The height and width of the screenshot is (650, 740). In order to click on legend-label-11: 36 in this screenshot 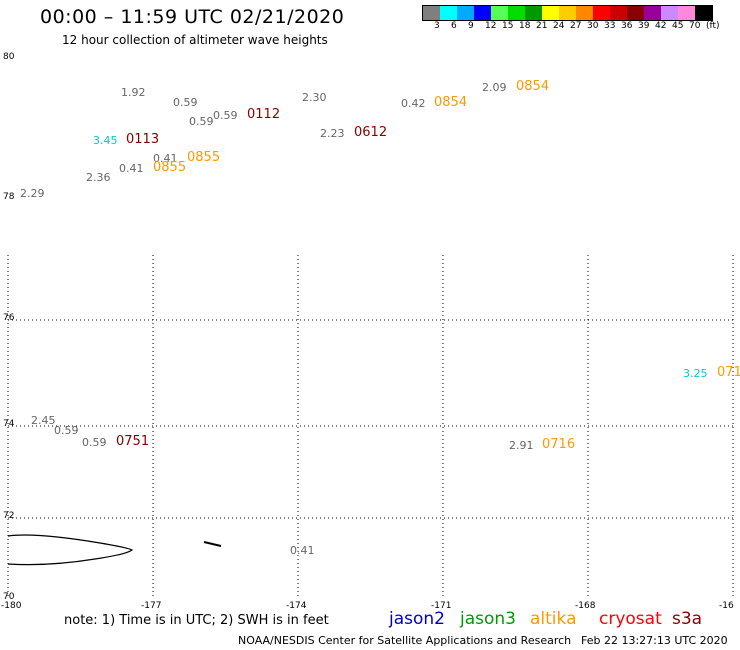, I will do `click(627, 26)`.